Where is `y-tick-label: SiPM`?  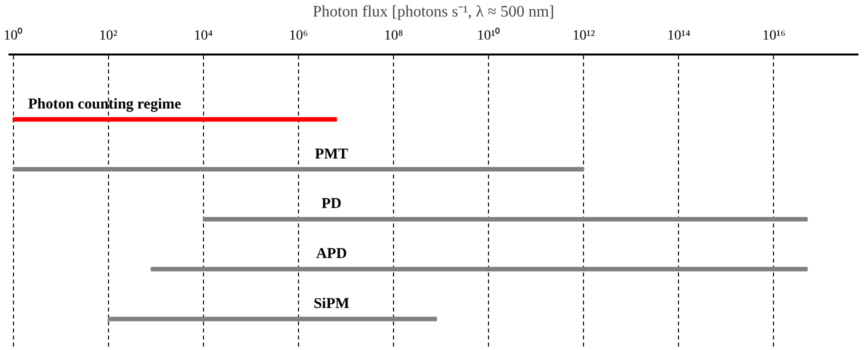
y-tick-label: SiPM is located at coordinates (332, 304).